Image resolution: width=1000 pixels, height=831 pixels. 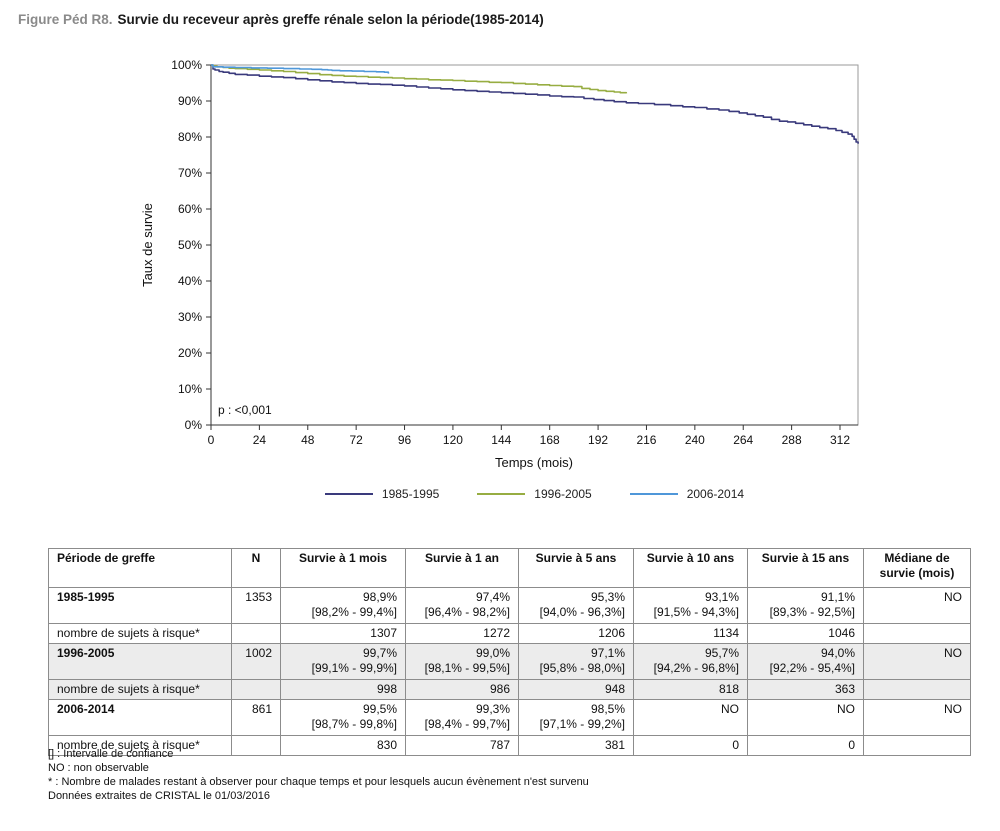 What do you see at coordinates (140, 605) in the screenshot?
I see `table-cell: 1985-1995` at bounding box center [140, 605].